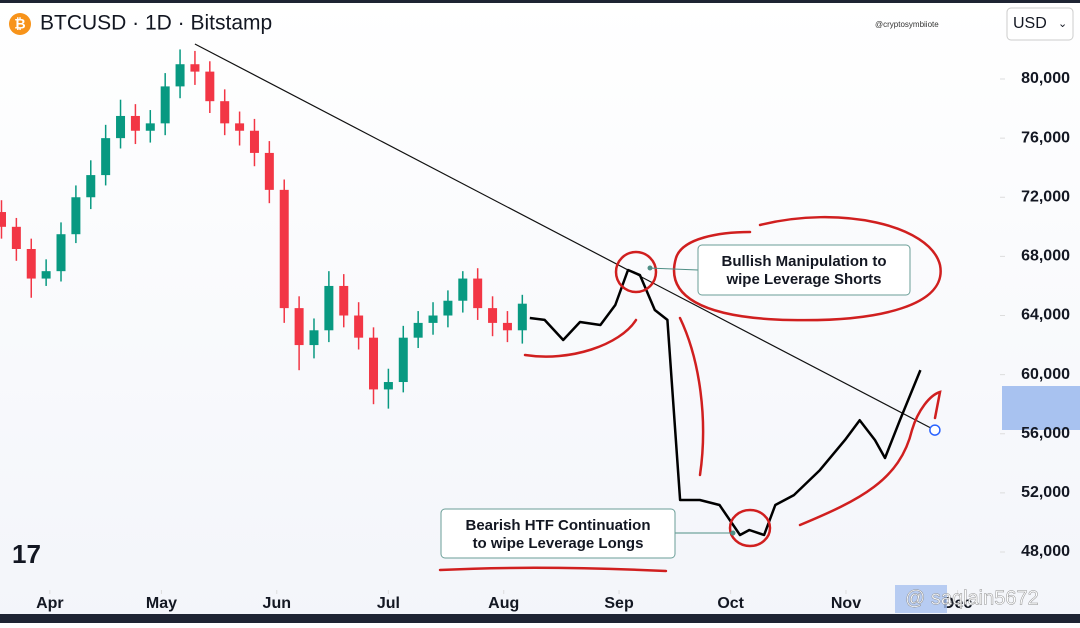  What do you see at coordinates (503, 603) in the screenshot?
I see `x-tick-label: Aug` at bounding box center [503, 603].